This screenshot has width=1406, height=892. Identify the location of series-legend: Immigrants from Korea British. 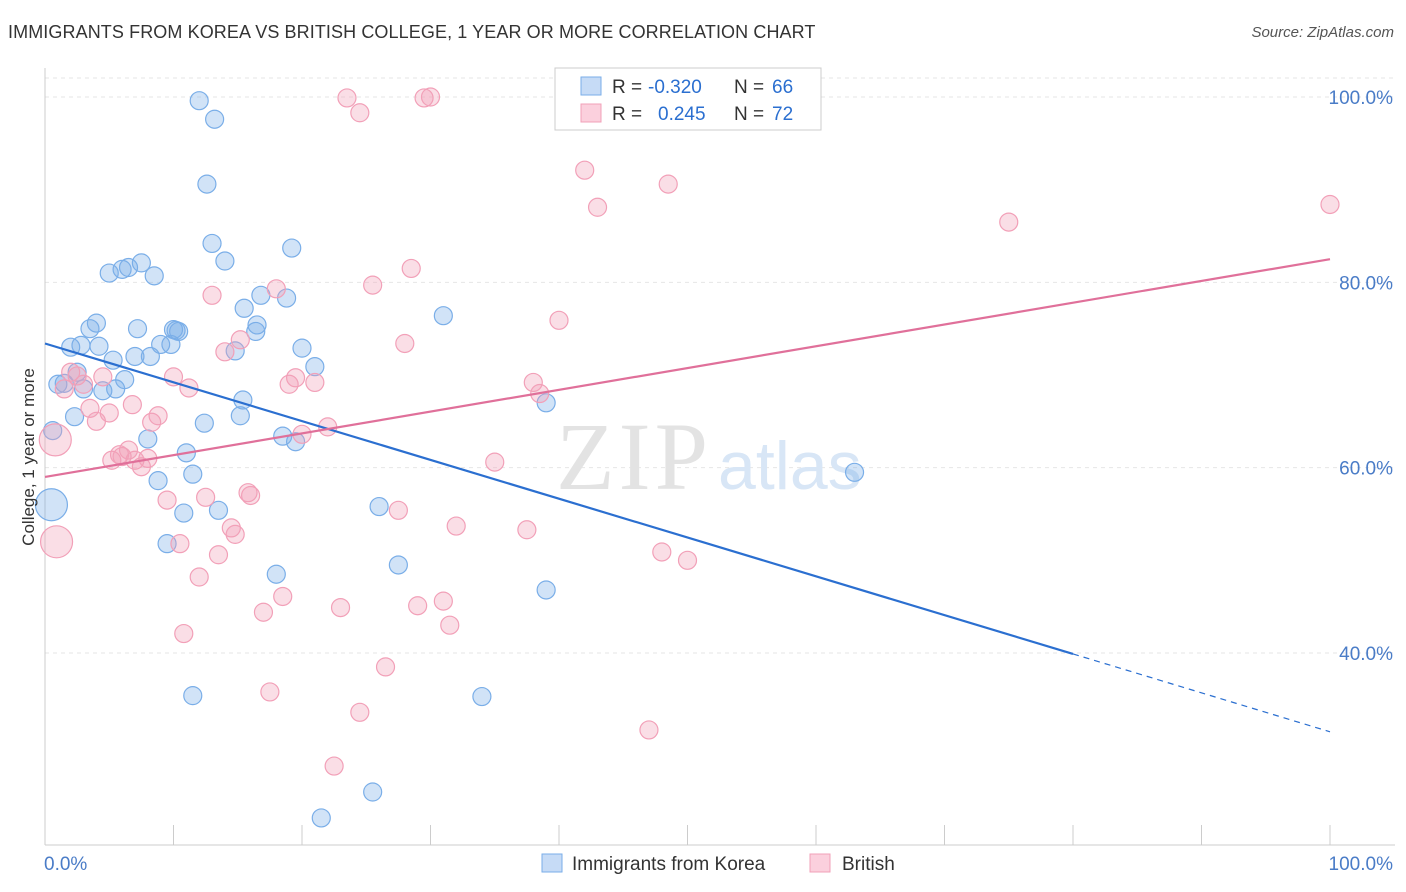
(718, 864).